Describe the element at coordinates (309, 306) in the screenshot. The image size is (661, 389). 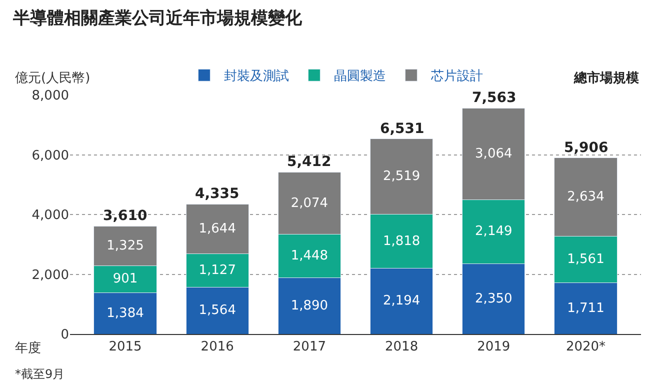
I see `data-label: 1,890` at that location.